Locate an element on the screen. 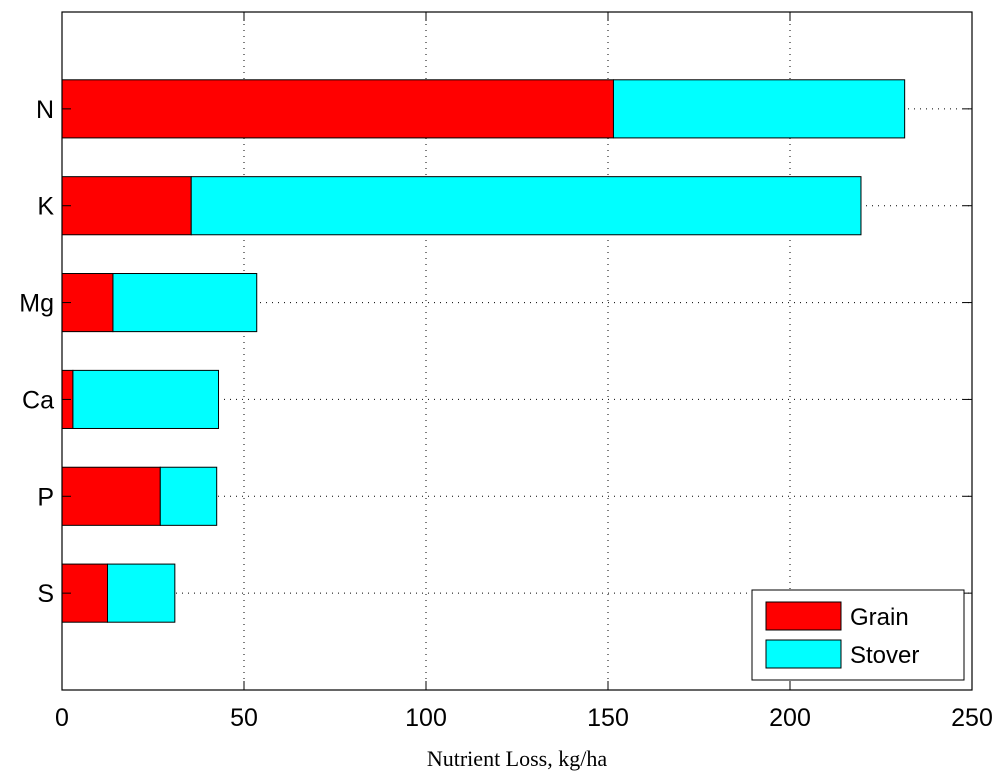 The image size is (999, 777). y-tick-label: S is located at coordinates (45, 594).